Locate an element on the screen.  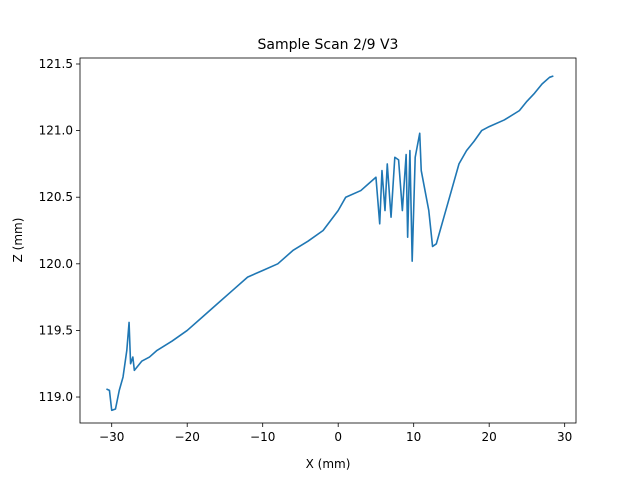
x-tick-label: 10 is located at coordinates (413, 437).